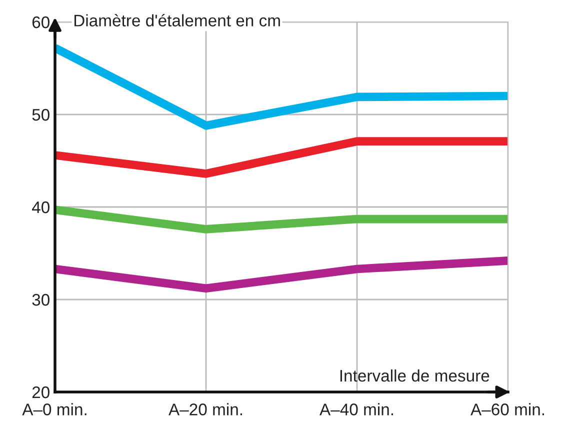  What do you see at coordinates (205, 409) in the screenshot?
I see `x-tick-label: A–20 min.` at bounding box center [205, 409].